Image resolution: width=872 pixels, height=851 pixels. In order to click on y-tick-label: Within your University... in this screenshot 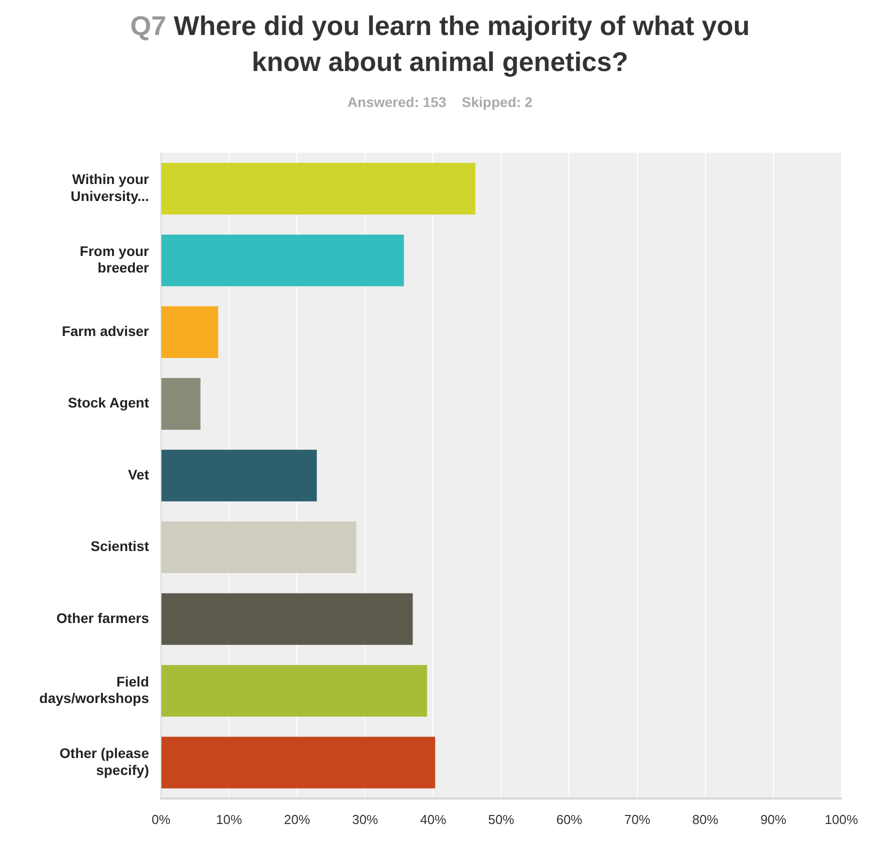, I will do `click(110, 187)`.